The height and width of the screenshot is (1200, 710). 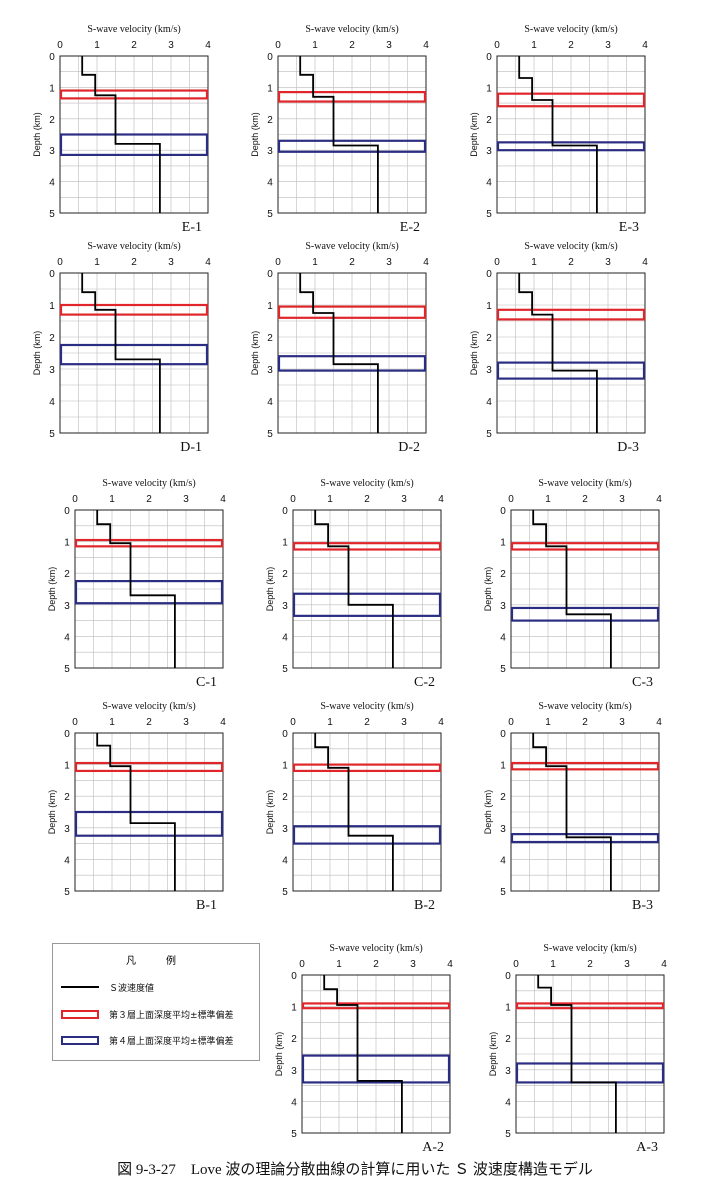 I want to click on panel-label: D-1, so click(x=191, y=447).